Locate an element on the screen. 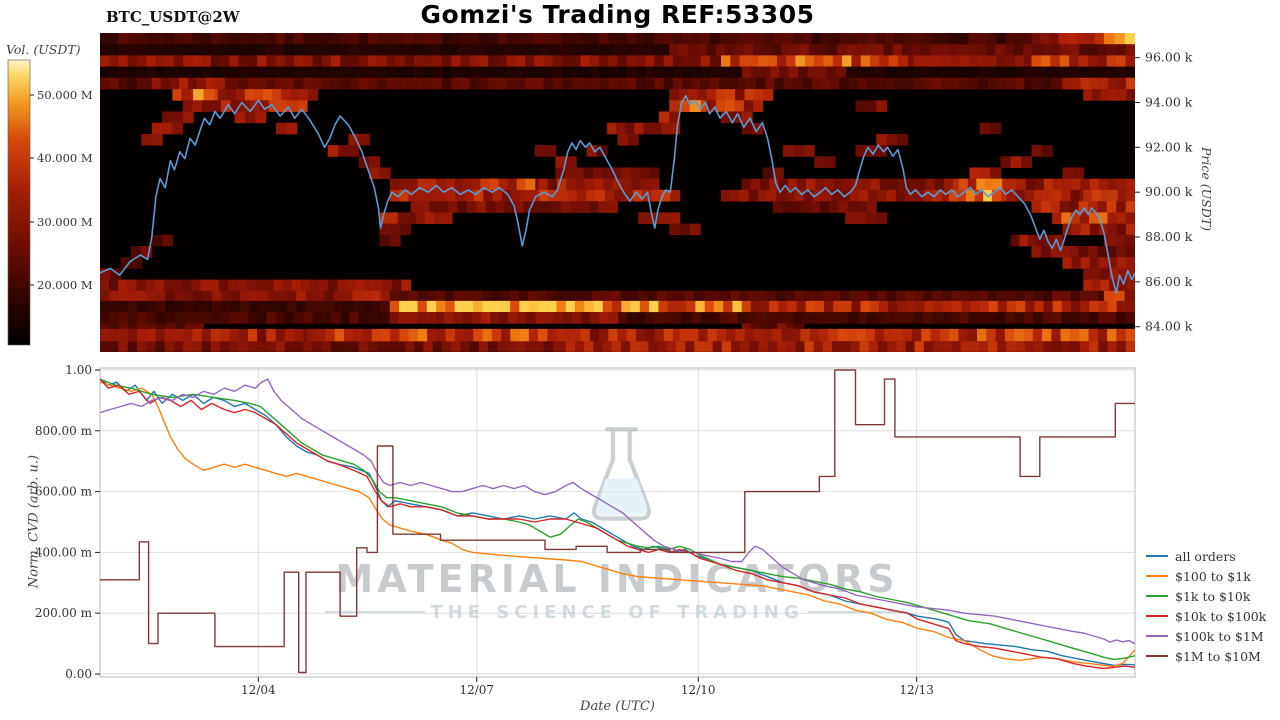  svg-text: 50.000 M is located at coordinates (65, 95).